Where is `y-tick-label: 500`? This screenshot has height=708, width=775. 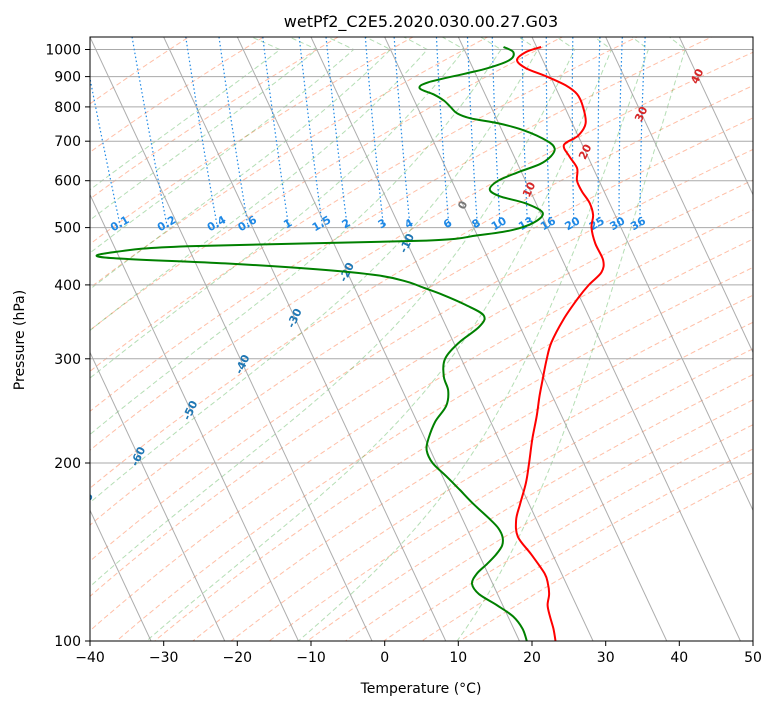 y-tick-label: 500 is located at coordinates (67, 229).